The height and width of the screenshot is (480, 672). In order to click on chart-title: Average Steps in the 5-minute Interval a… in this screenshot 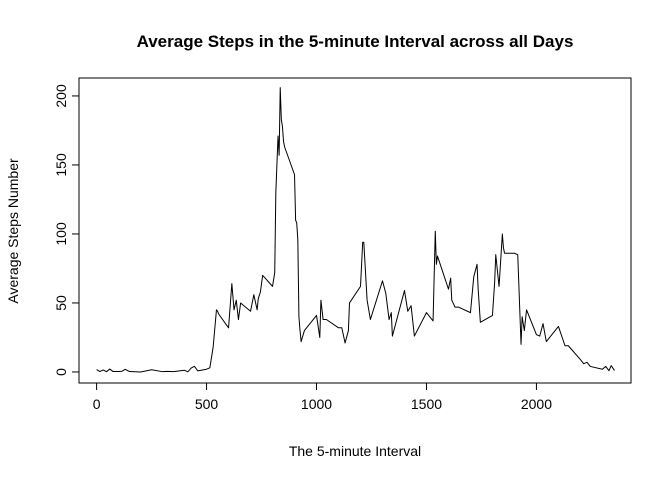, I will do `click(355, 41)`.